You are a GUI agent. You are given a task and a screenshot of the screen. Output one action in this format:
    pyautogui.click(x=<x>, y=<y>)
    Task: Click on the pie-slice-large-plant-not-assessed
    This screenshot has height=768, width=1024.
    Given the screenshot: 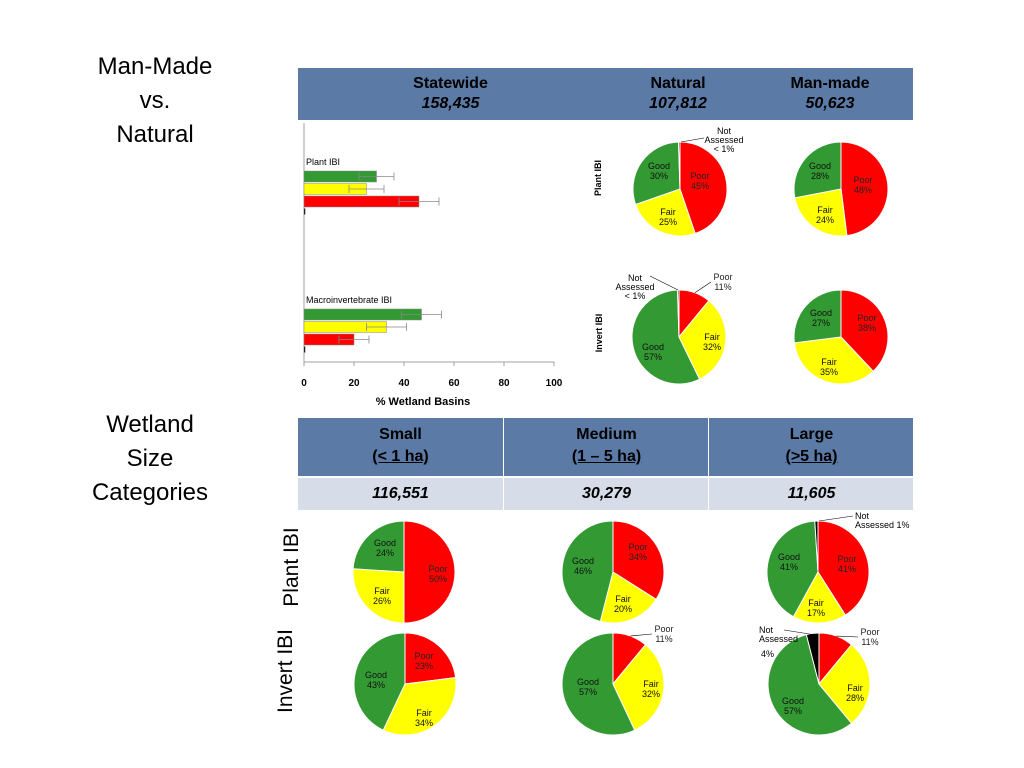 What is the action you would take?
    pyautogui.click(x=816, y=546)
    